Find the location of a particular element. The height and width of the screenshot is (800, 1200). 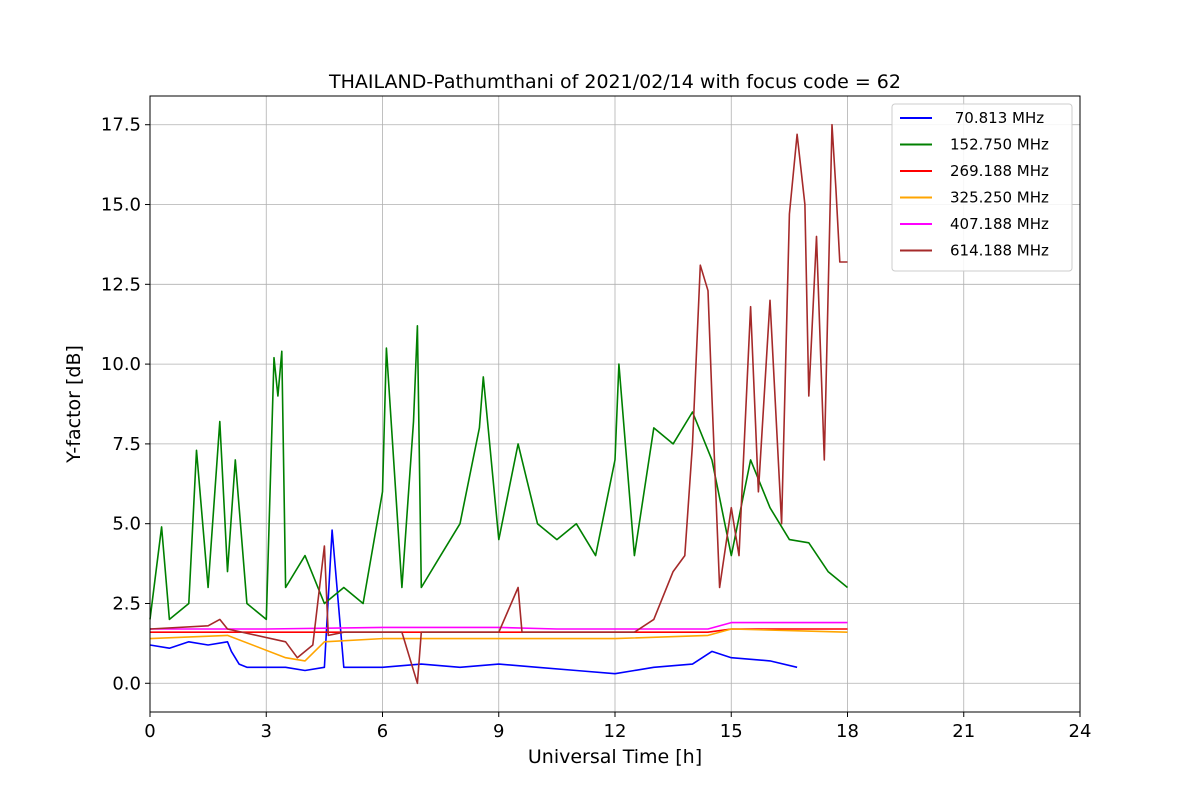

legend-label: 70.813 MHz is located at coordinates (997, 118).